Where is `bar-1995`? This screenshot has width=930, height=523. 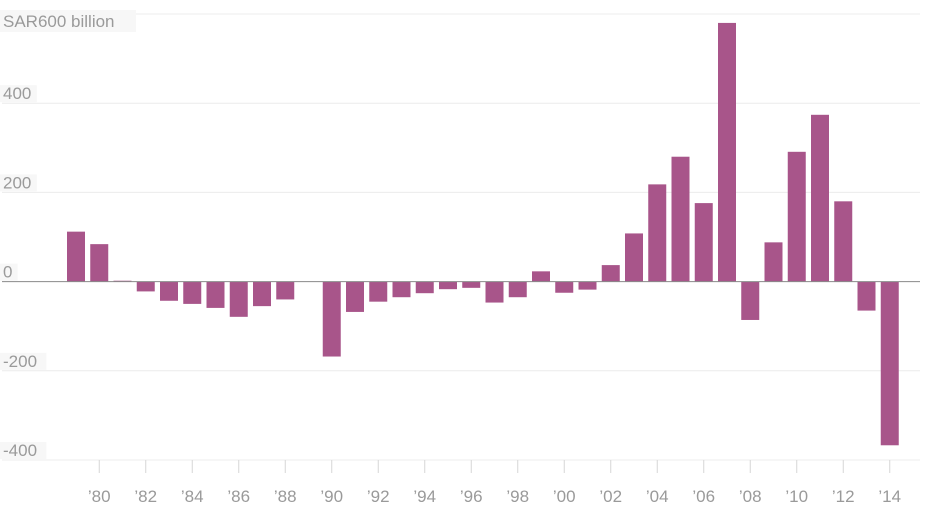
bar-1995 is located at coordinates (448, 285).